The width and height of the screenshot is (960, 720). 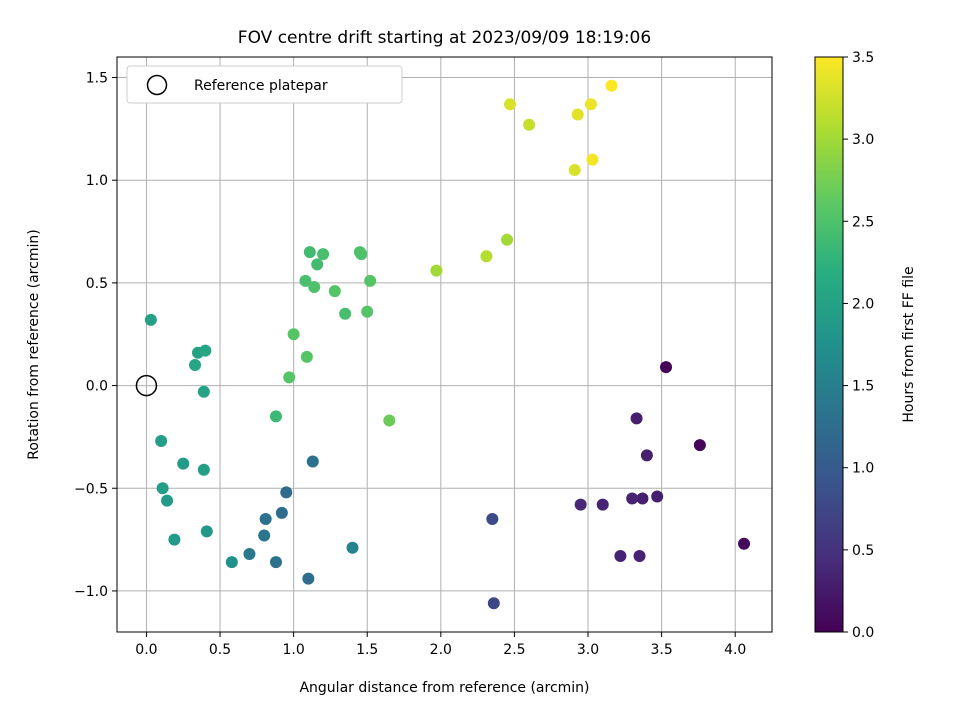 What do you see at coordinates (863, 633) in the screenshot?
I see `colorbar-tick-label: 0.0` at bounding box center [863, 633].